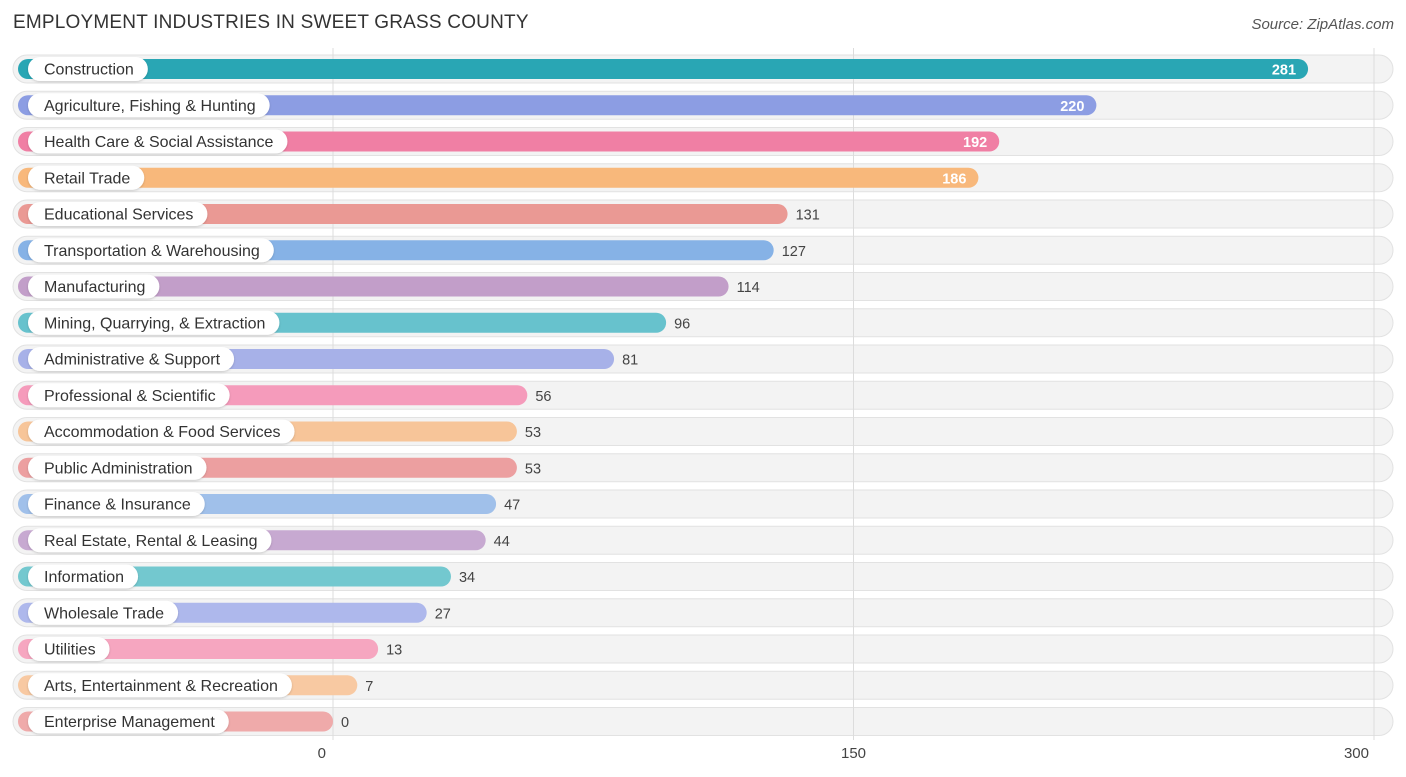 Image resolution: width=1406 pixels, height=777 pixels. Describe the element at coordinates (369, 687) in the screenshot. I see `value-label: 7` at that location.